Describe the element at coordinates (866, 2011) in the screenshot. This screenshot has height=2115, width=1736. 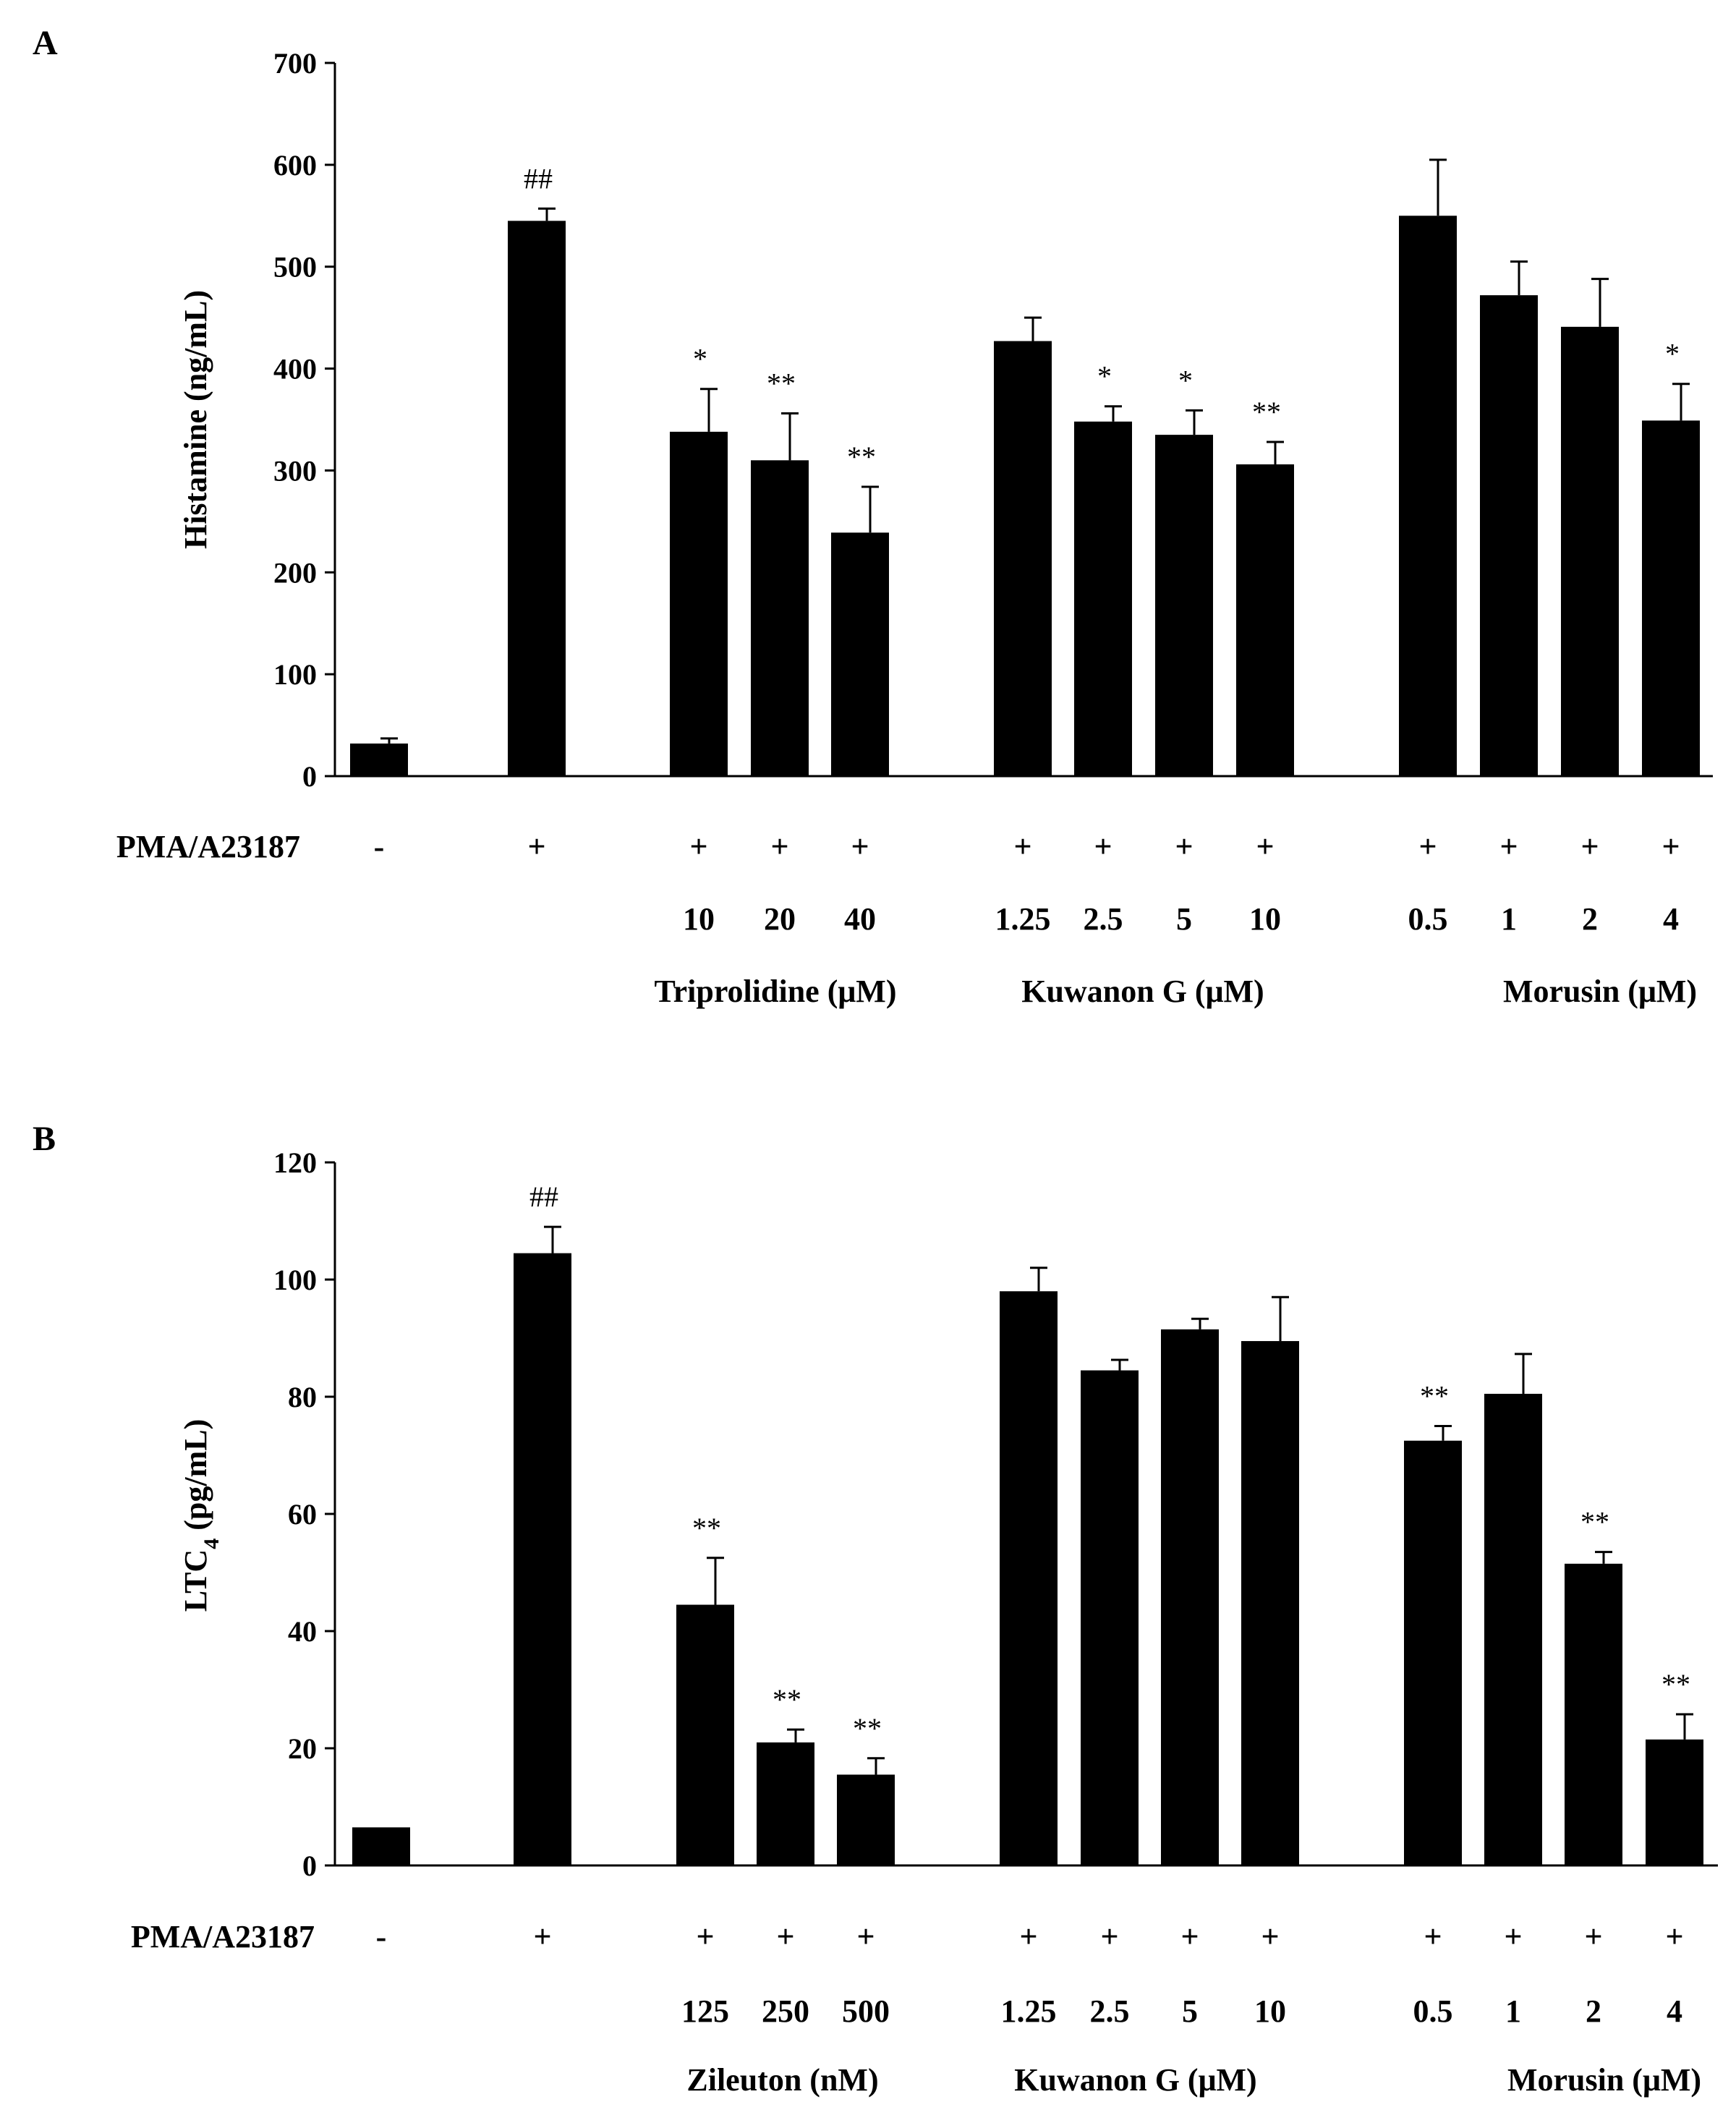
I see `dose-label: 500` at that location.